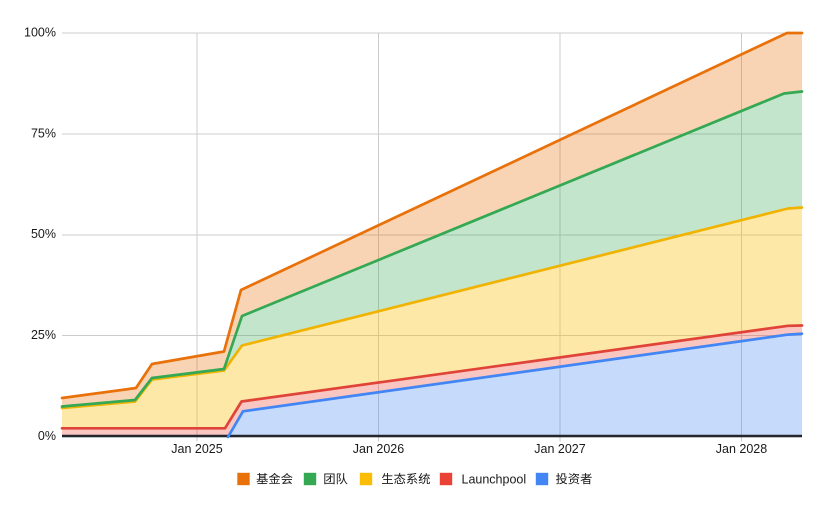  Describe the element at coordinates (47, 436) in the screenshot. I see `svg-text: 0%` at that location.